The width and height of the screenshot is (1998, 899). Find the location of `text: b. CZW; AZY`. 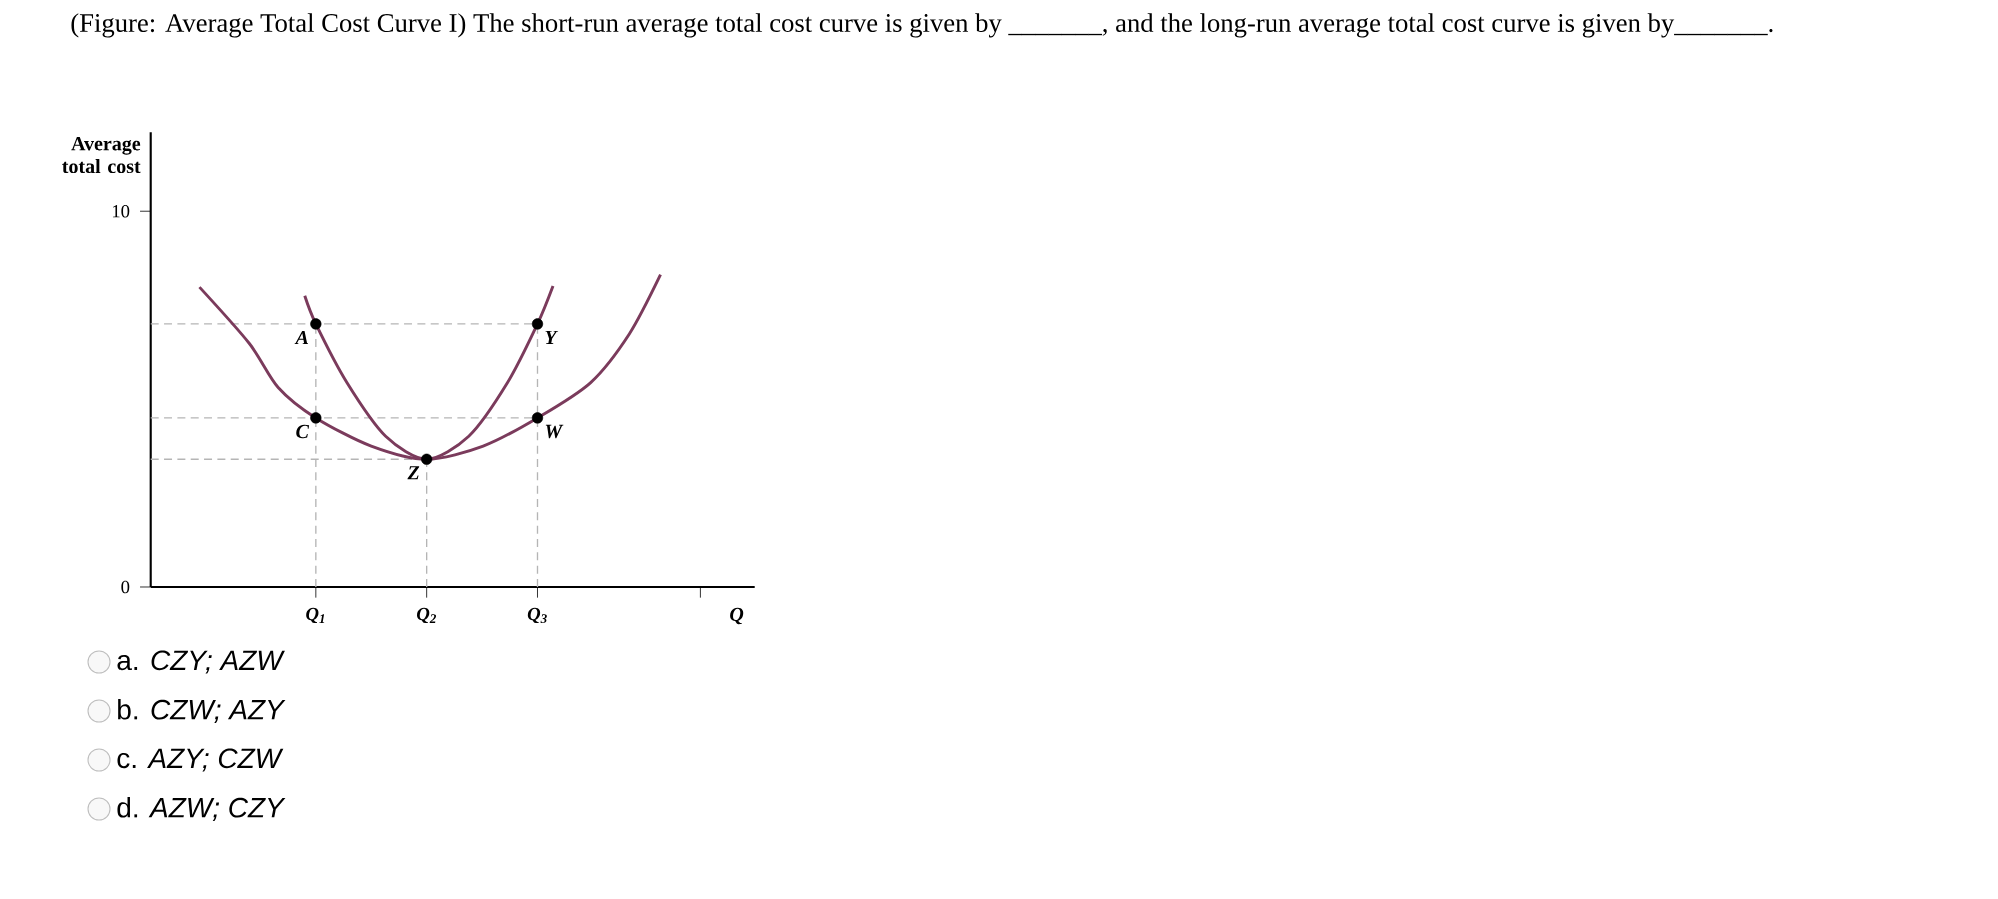

text: b. CZW; AZY is located at coordinates (202, 711).